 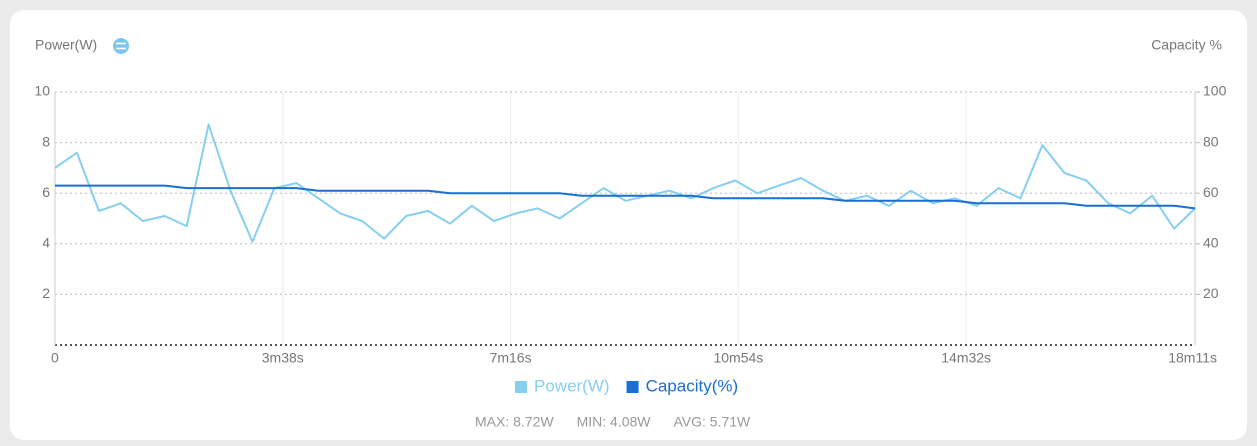 What do you see at coordinates (572, 385) in the screenshot?
I see `legend-label: Power(W)` at bounding box center [572, 385].